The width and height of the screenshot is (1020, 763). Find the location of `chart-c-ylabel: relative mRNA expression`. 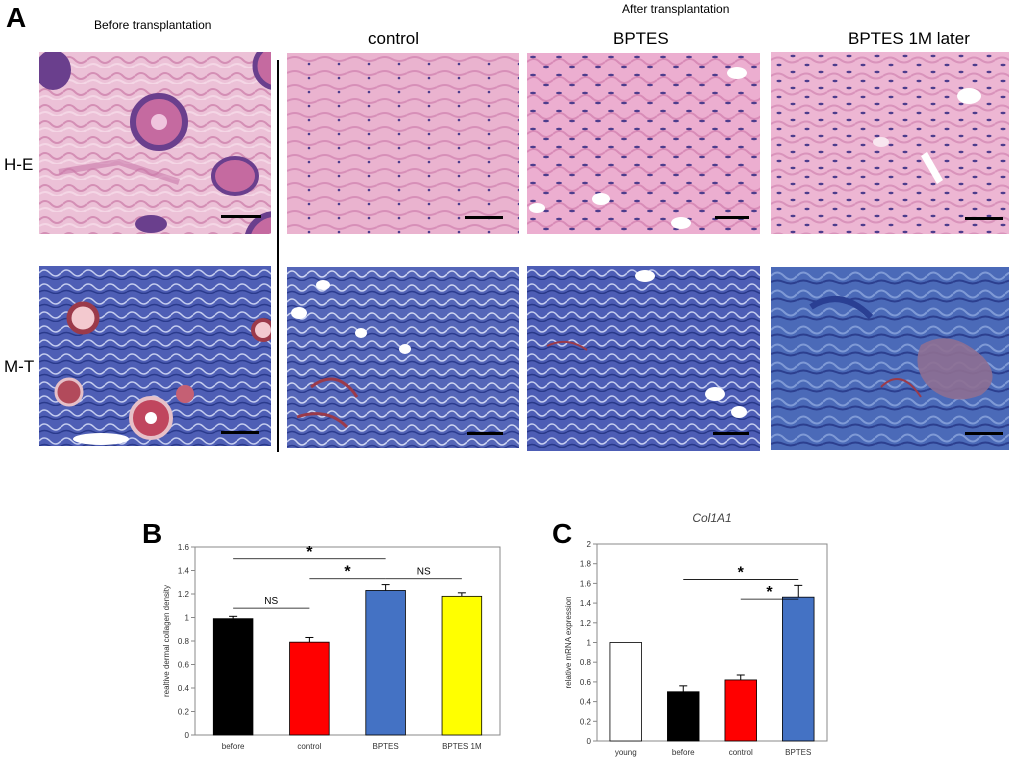

chart-c-ylabel: relative mRNA expression is located at coordinates (568, 642).